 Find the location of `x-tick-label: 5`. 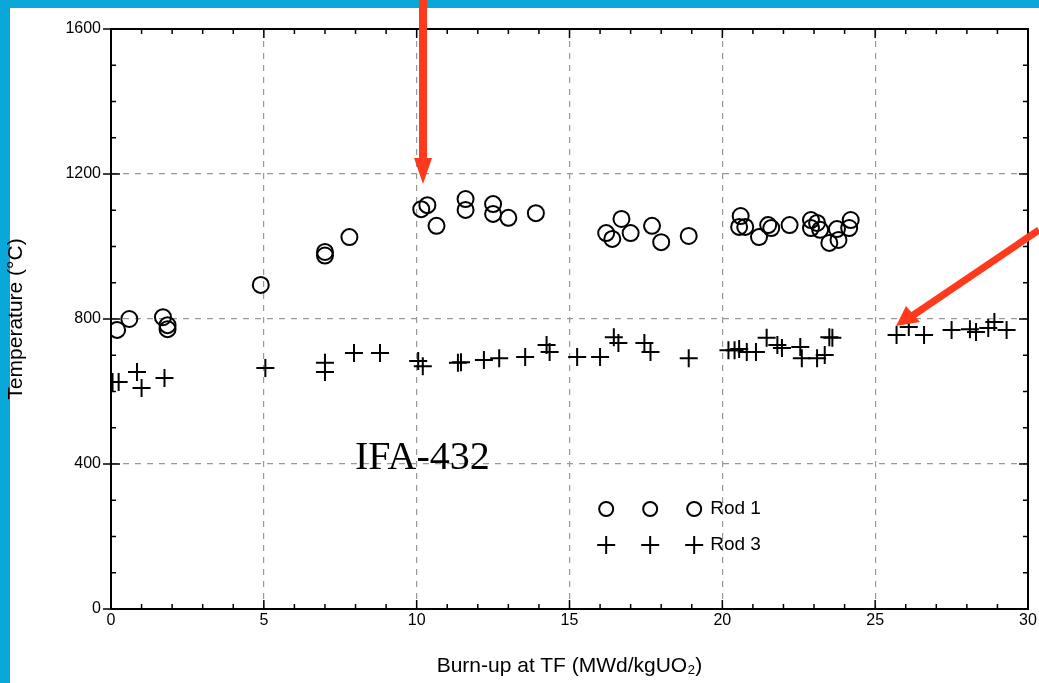

x-tick-label: 5 is located at coordinates (264, 620).